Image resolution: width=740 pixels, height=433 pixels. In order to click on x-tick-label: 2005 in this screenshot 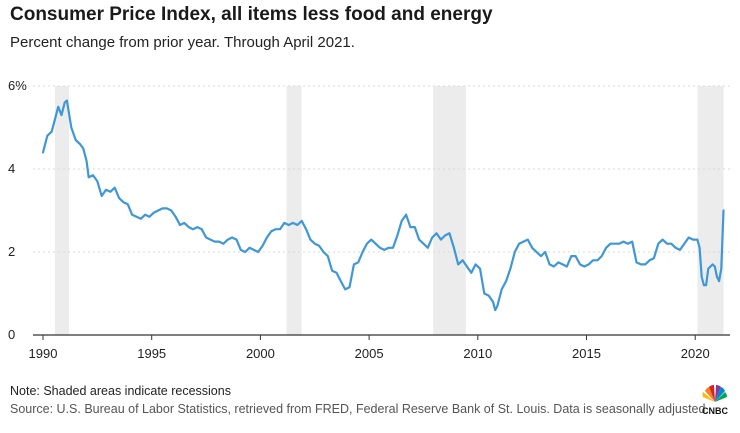, I will do `click(369, 353)`.